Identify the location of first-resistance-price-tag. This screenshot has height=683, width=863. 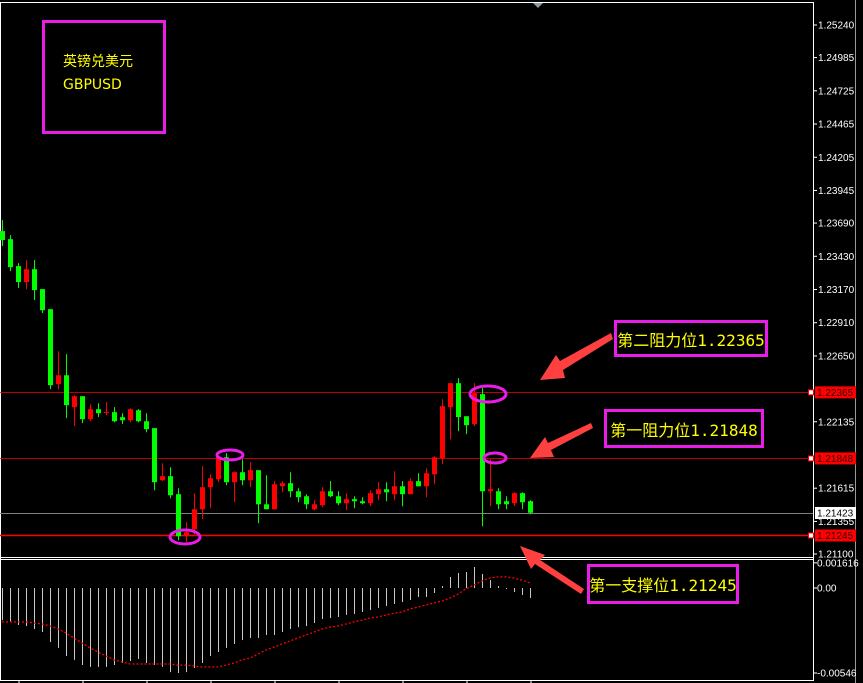
(835, 458).